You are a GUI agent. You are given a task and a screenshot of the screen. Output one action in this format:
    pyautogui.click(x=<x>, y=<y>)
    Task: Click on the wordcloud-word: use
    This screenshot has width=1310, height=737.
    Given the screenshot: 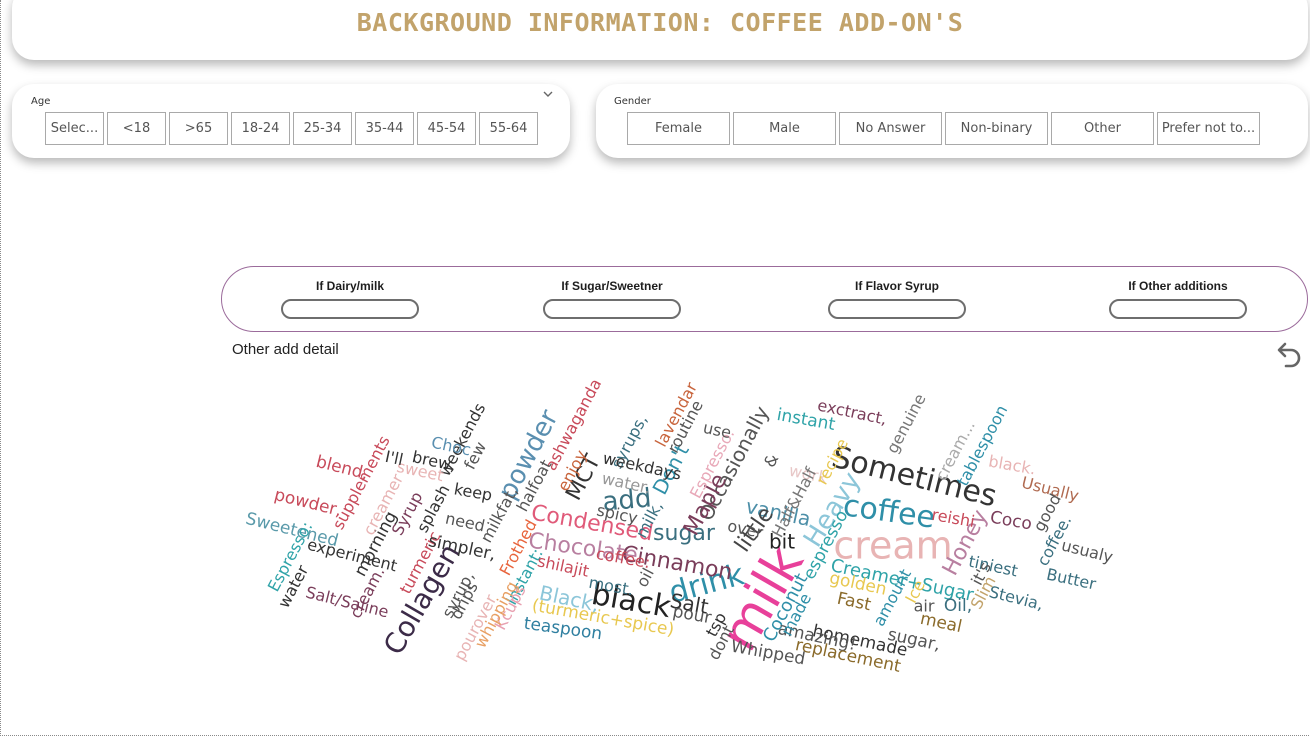 What is the action you would take?
    pyautogui.click(x=717, y=430)
    